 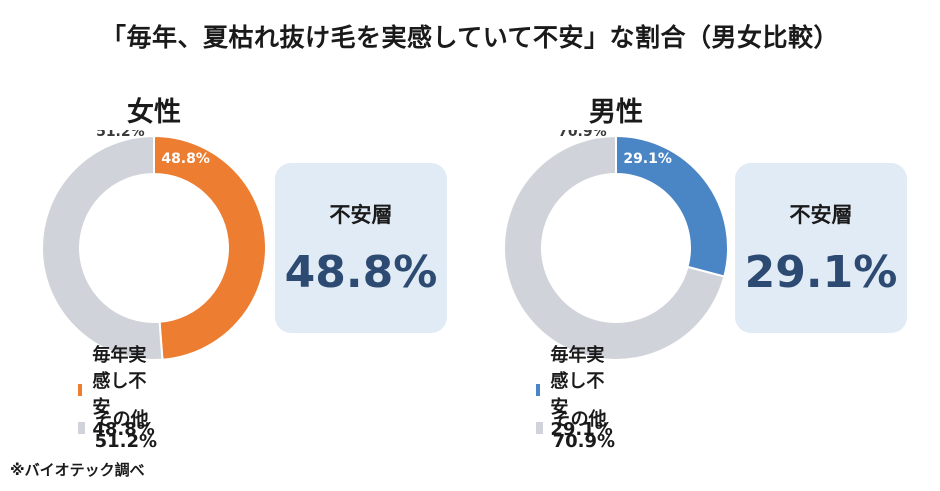 I want to click on slice-label: 48.8%, so click(x=185, y=159).